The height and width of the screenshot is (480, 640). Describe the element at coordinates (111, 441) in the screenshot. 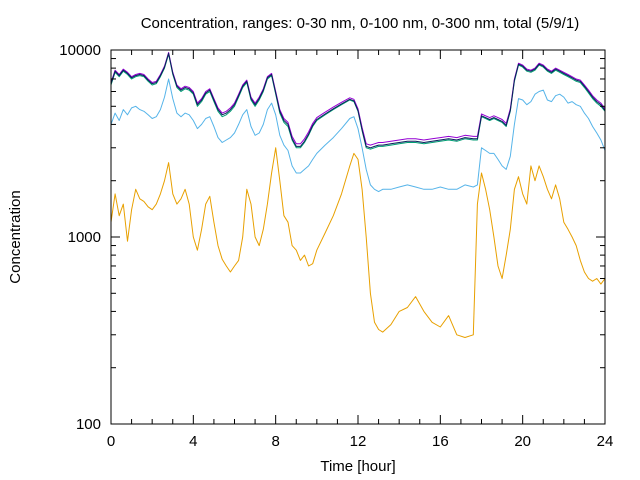

I see `x-tick-label: 0` at that location.